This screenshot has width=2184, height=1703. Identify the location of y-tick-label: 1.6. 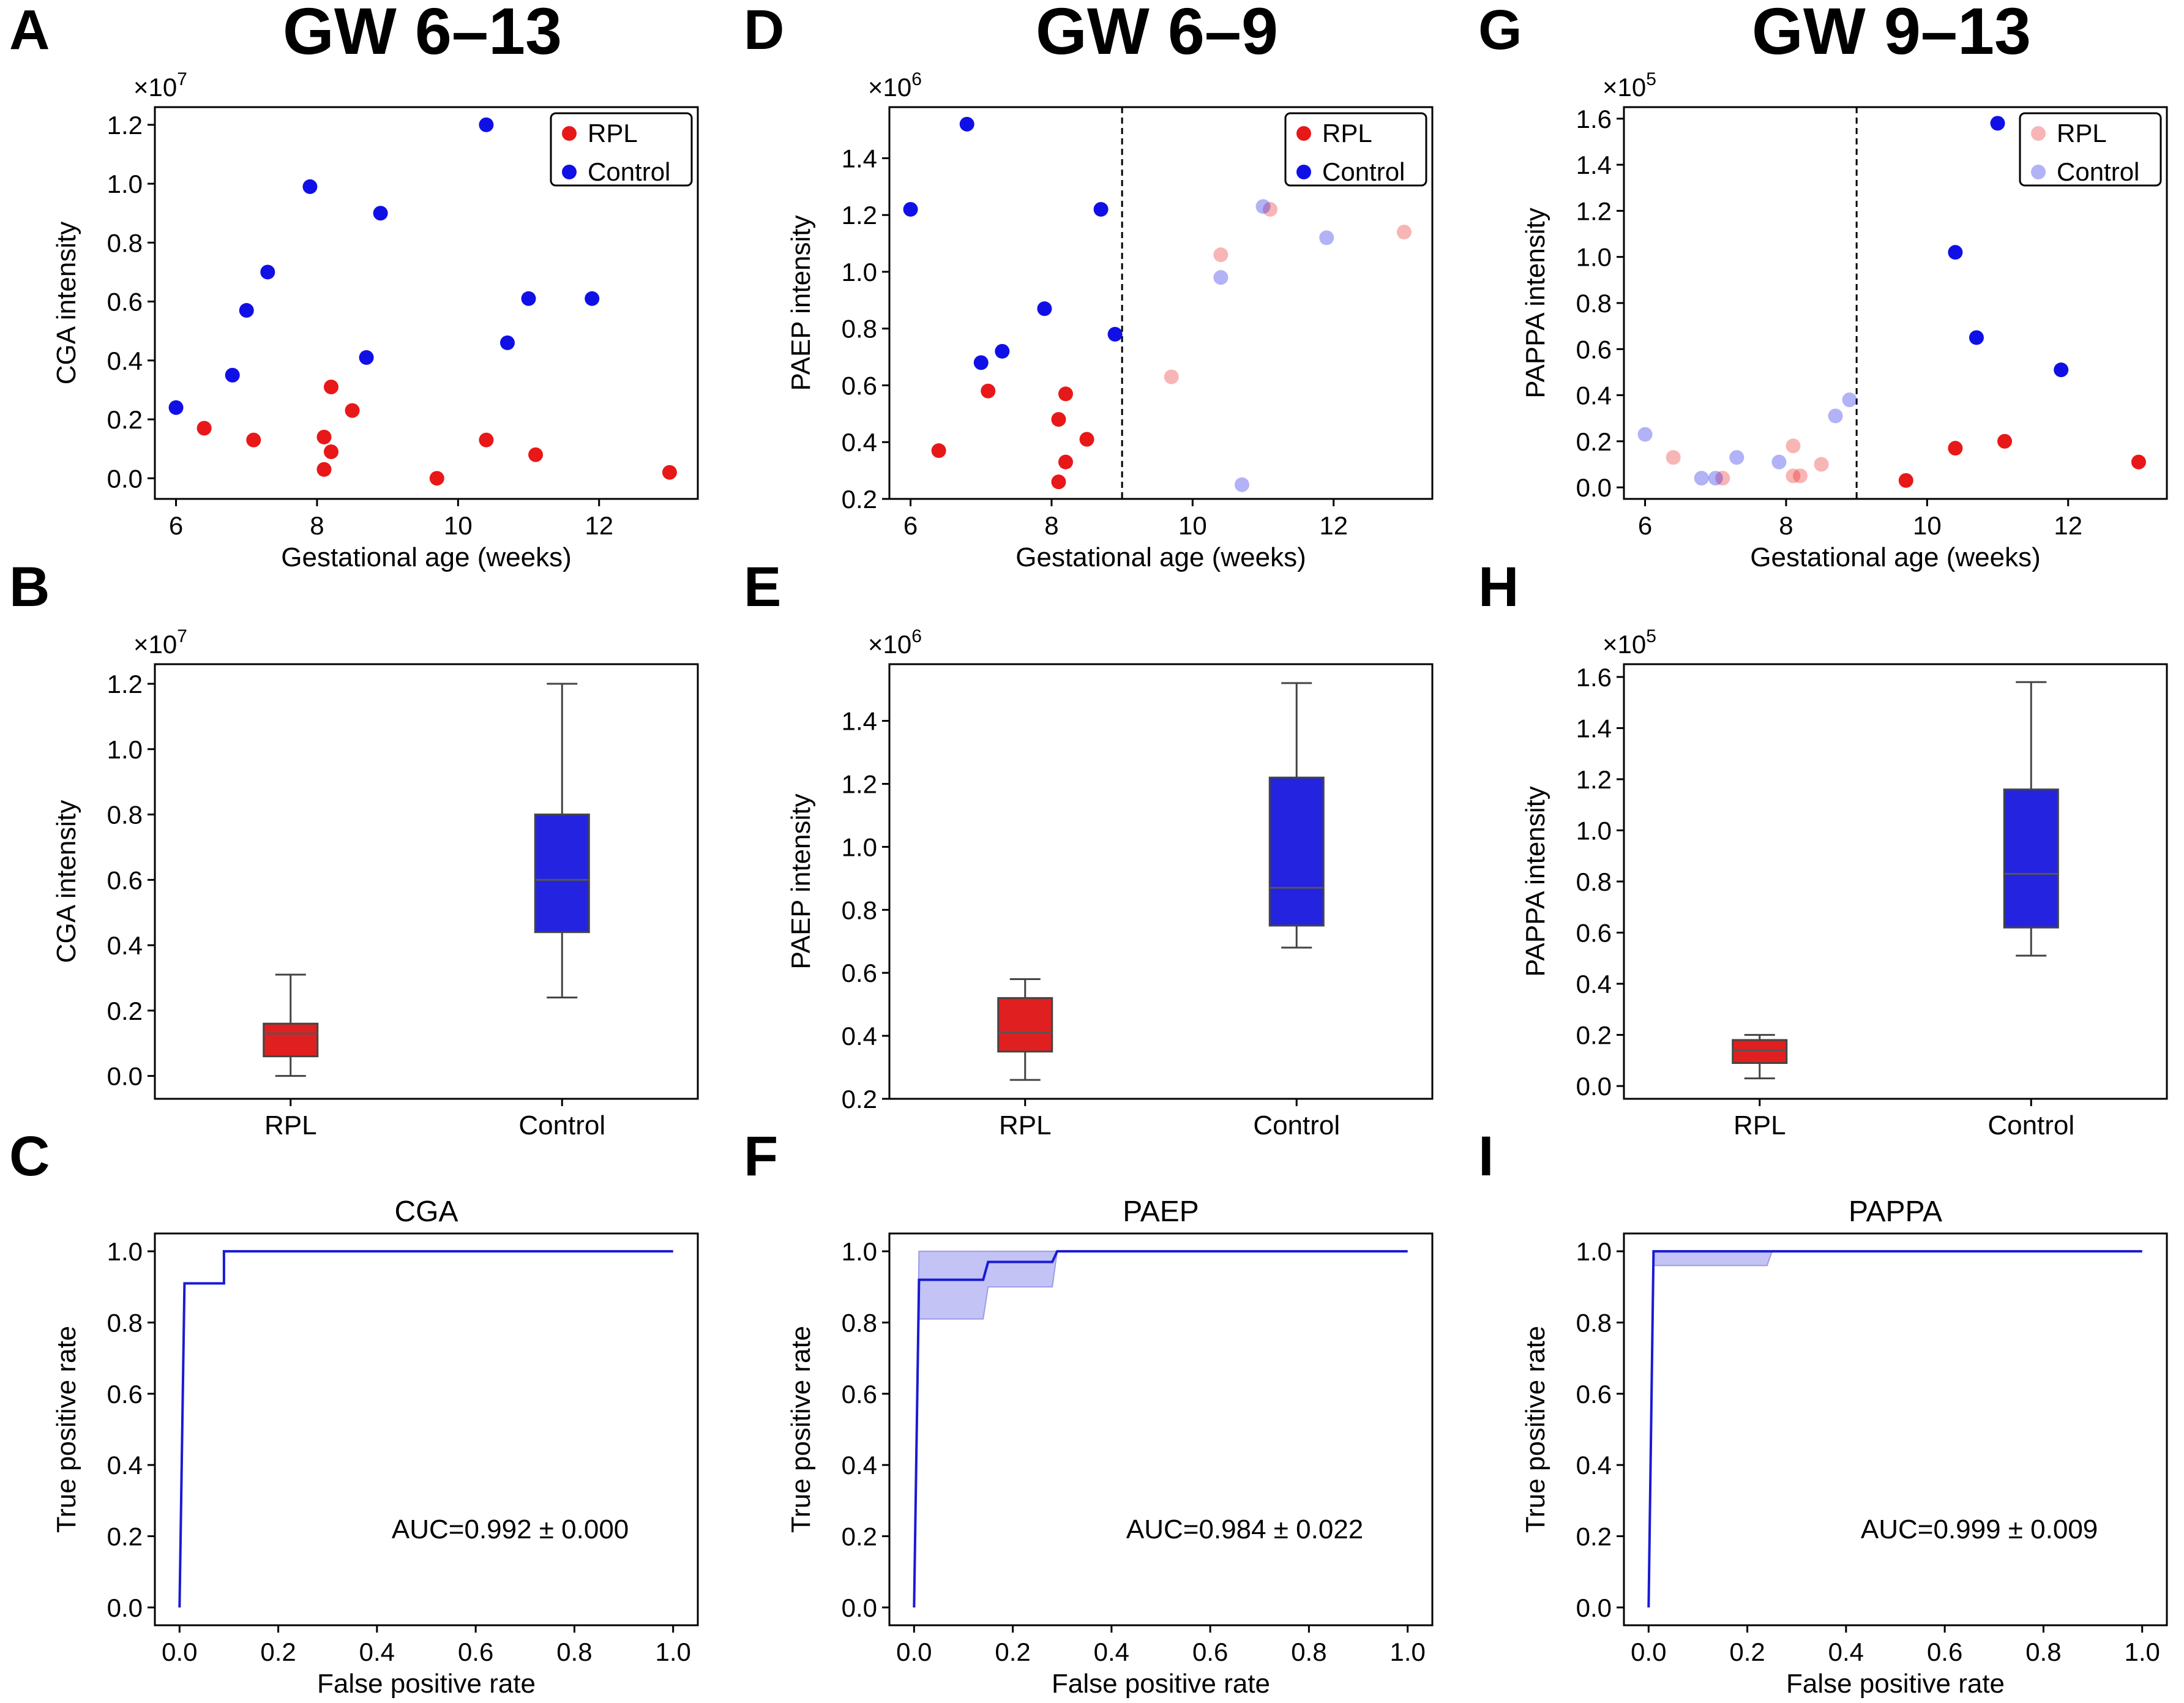
(1594, 677).